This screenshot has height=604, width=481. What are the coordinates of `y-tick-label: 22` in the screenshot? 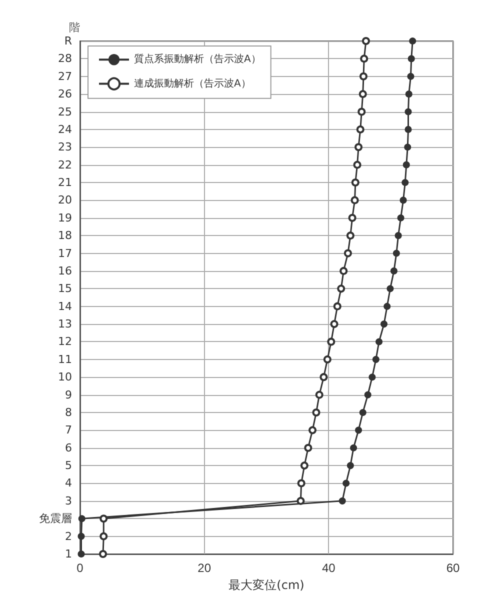 It's located at (65, 165).